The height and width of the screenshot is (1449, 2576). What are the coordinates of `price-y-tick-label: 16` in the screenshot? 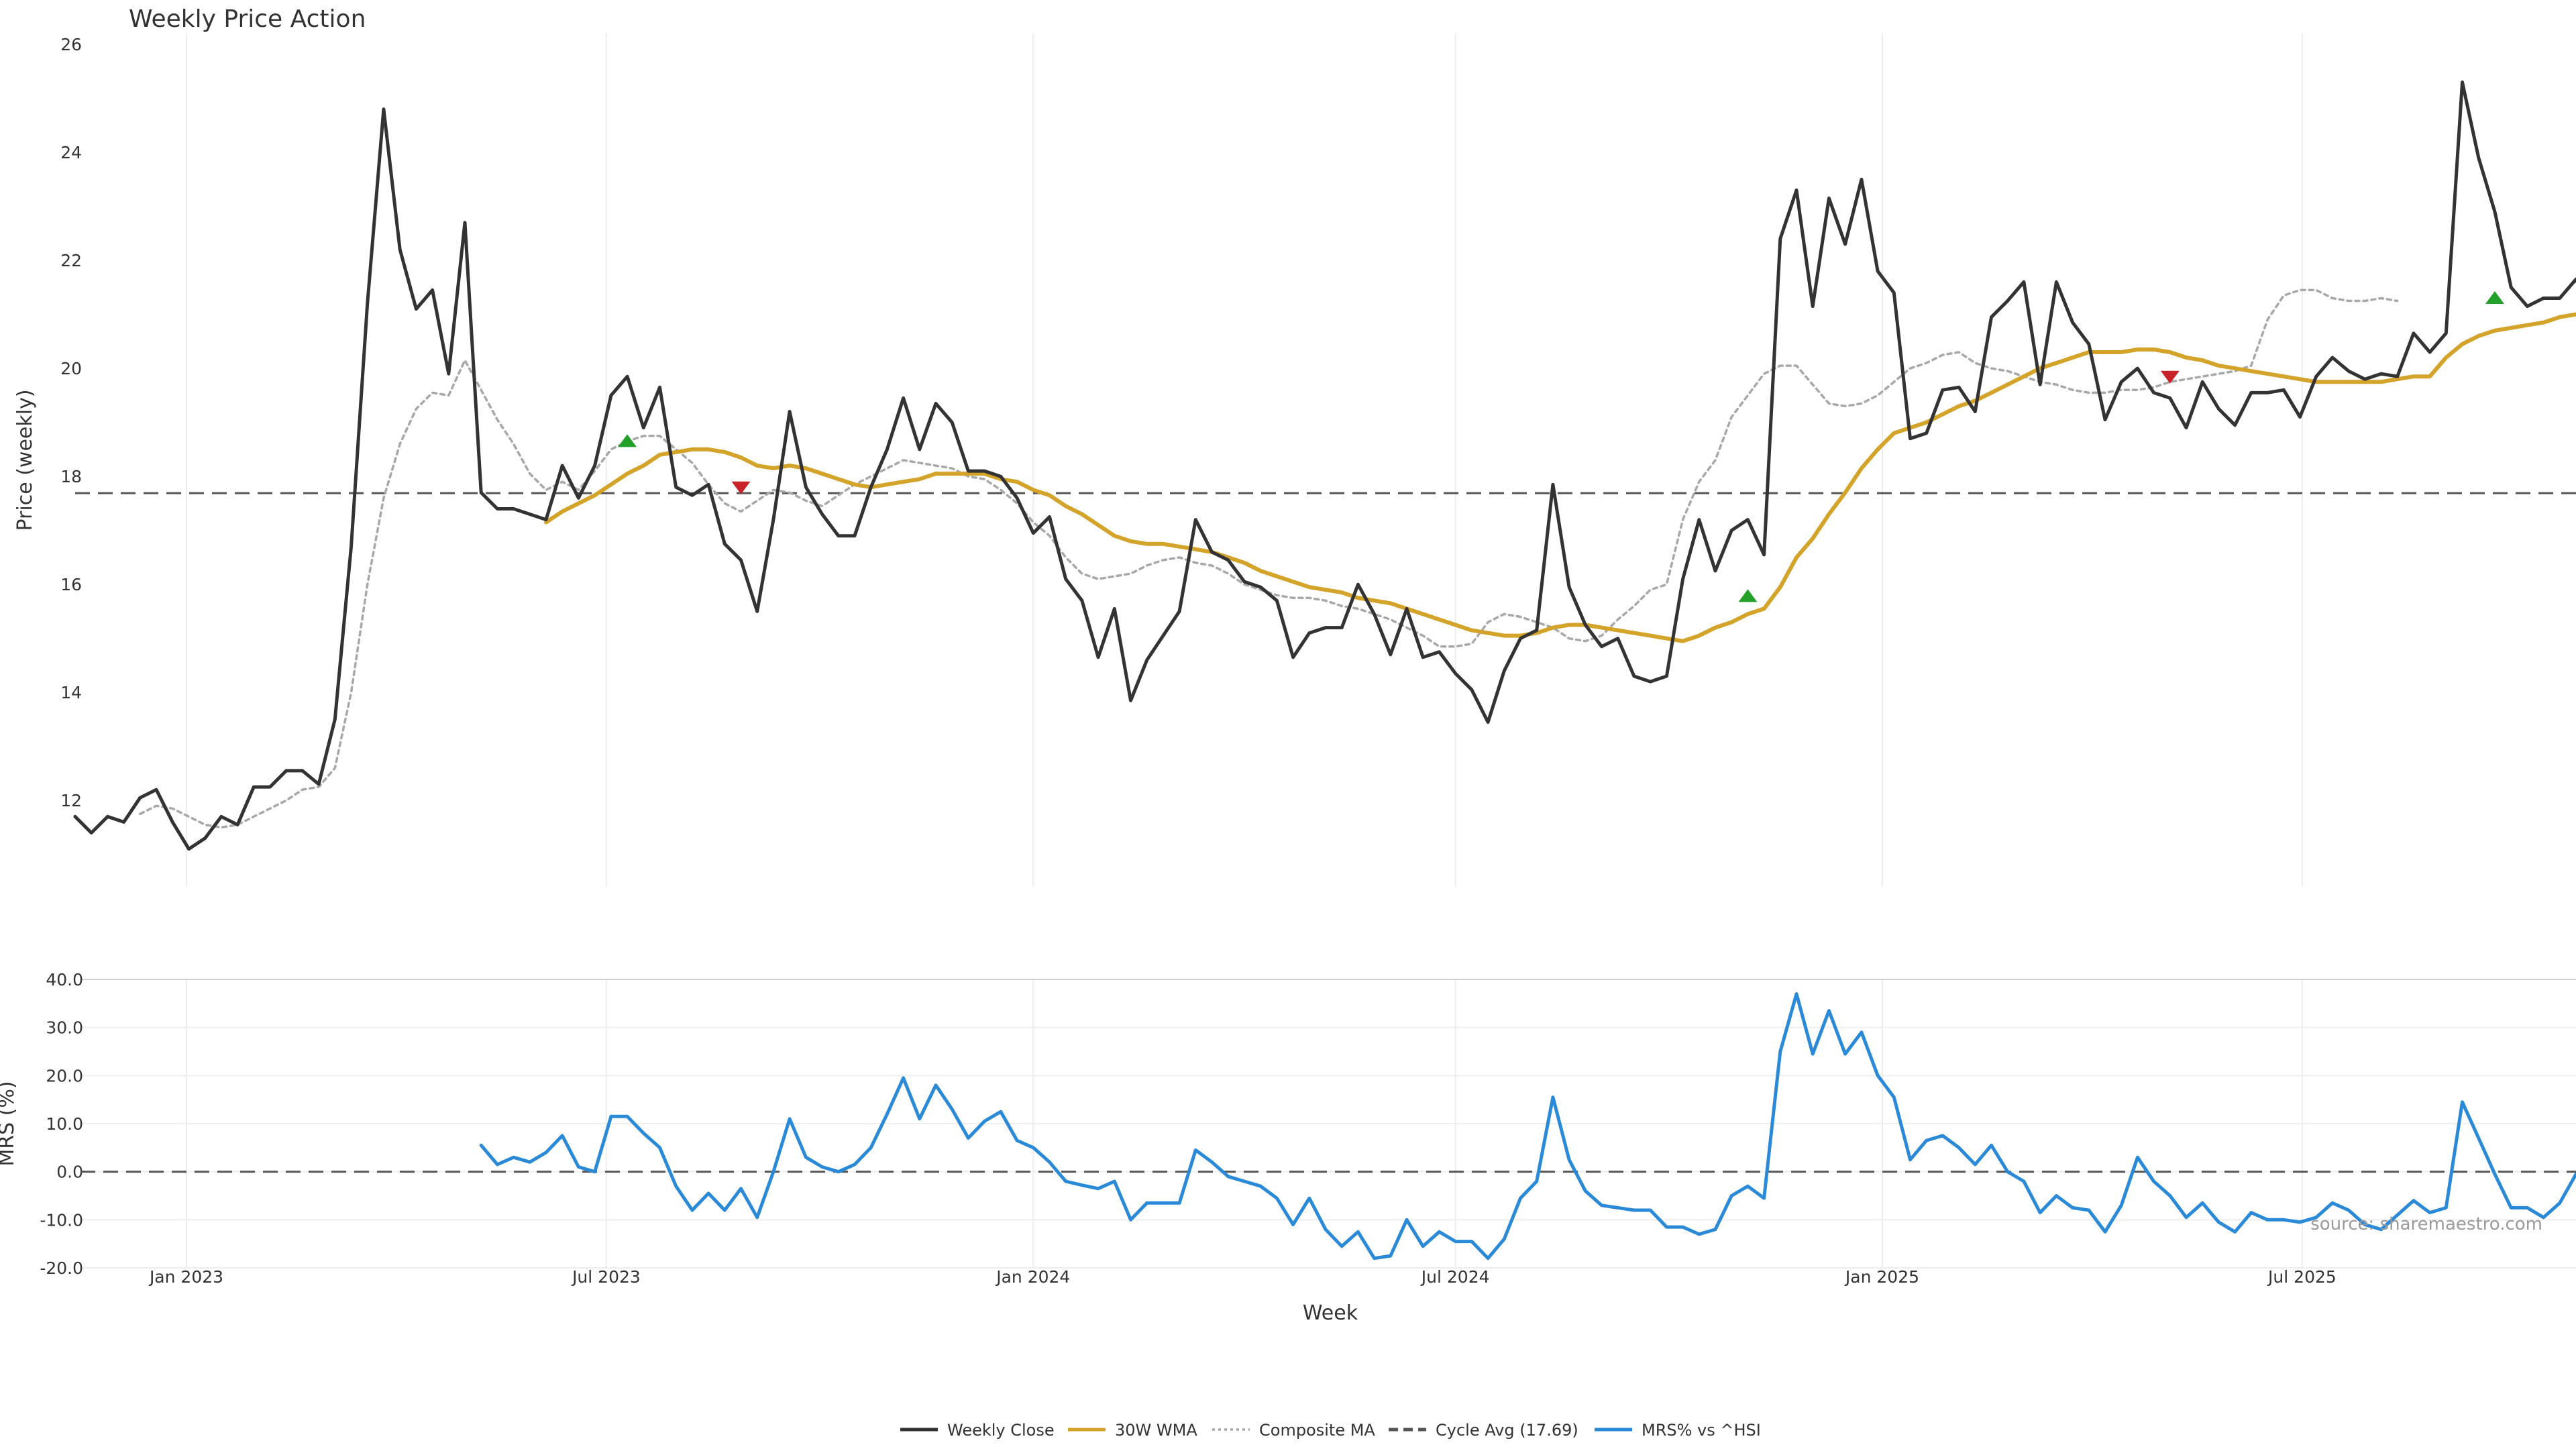 It's located at (71, 584).